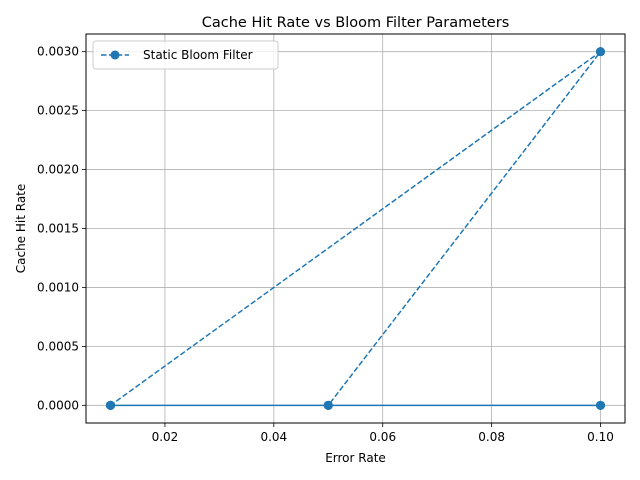 The image size is (640, 480). What do you see at coordinates (491, 437) in the screenshot?
I see `x-tick-label: 0.08` at bounding box center [491, 437].